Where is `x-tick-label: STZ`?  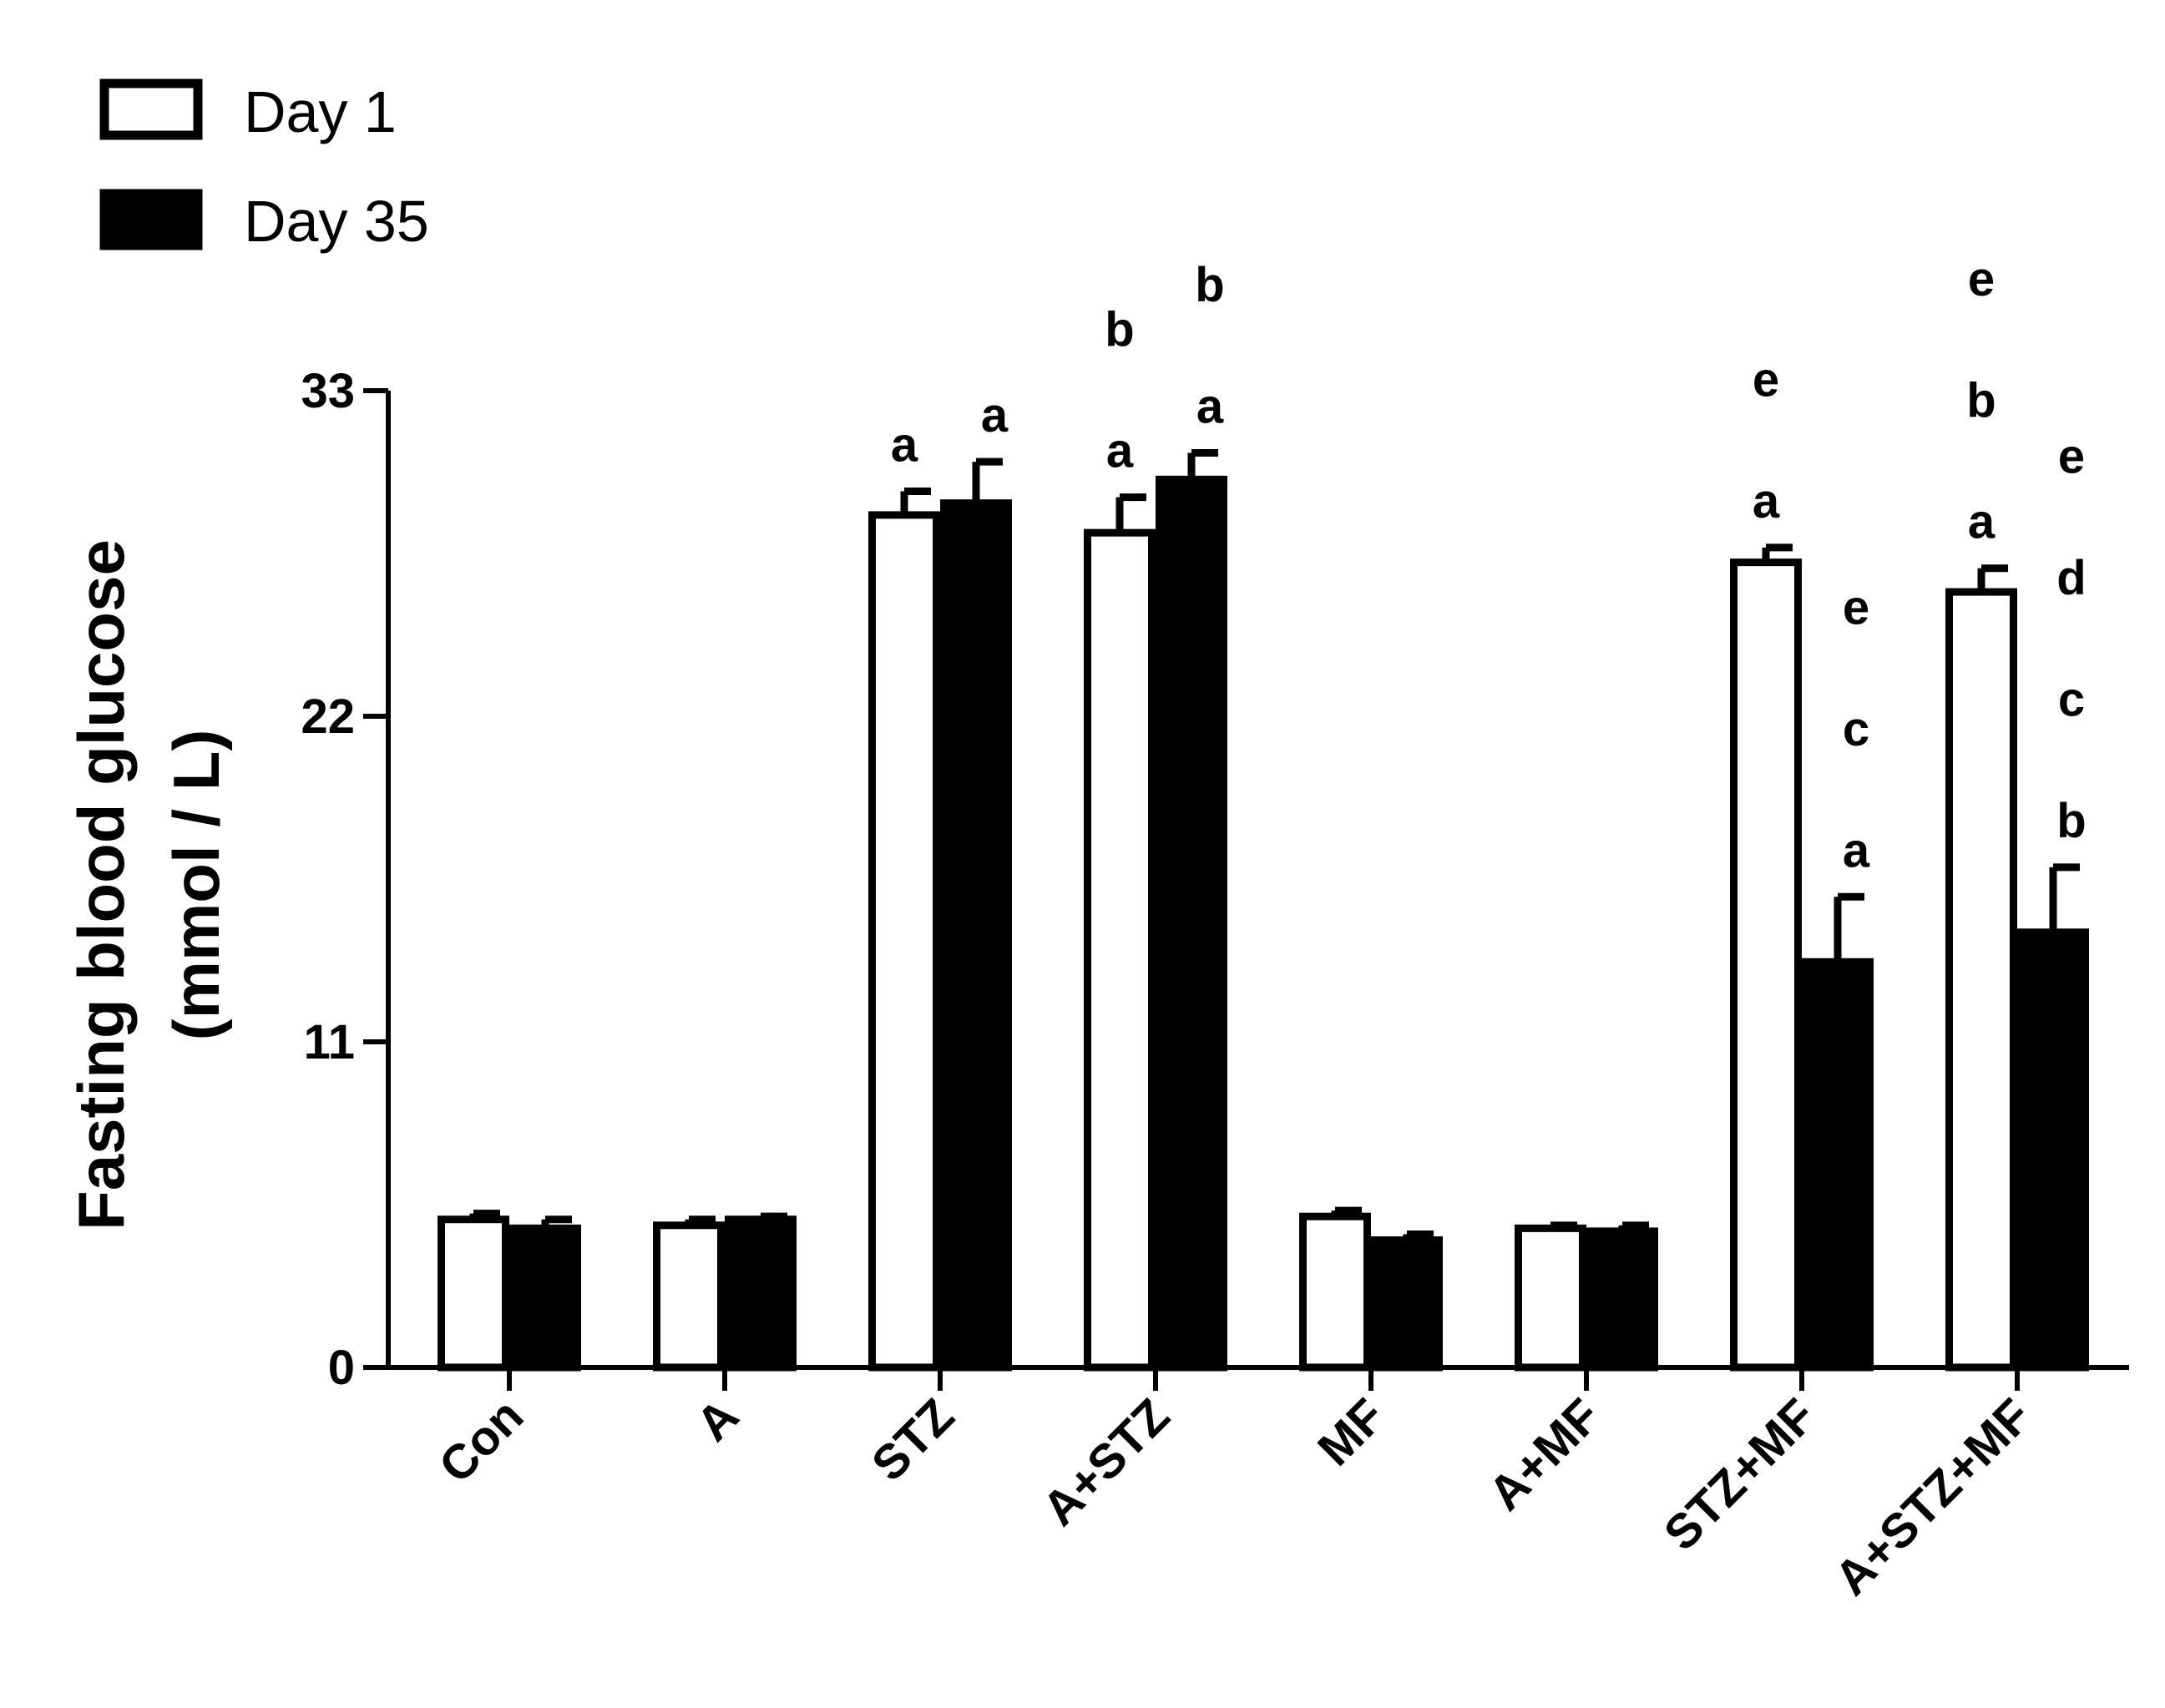
x-tick-label: STZ is located at coordinates (913, 1440).